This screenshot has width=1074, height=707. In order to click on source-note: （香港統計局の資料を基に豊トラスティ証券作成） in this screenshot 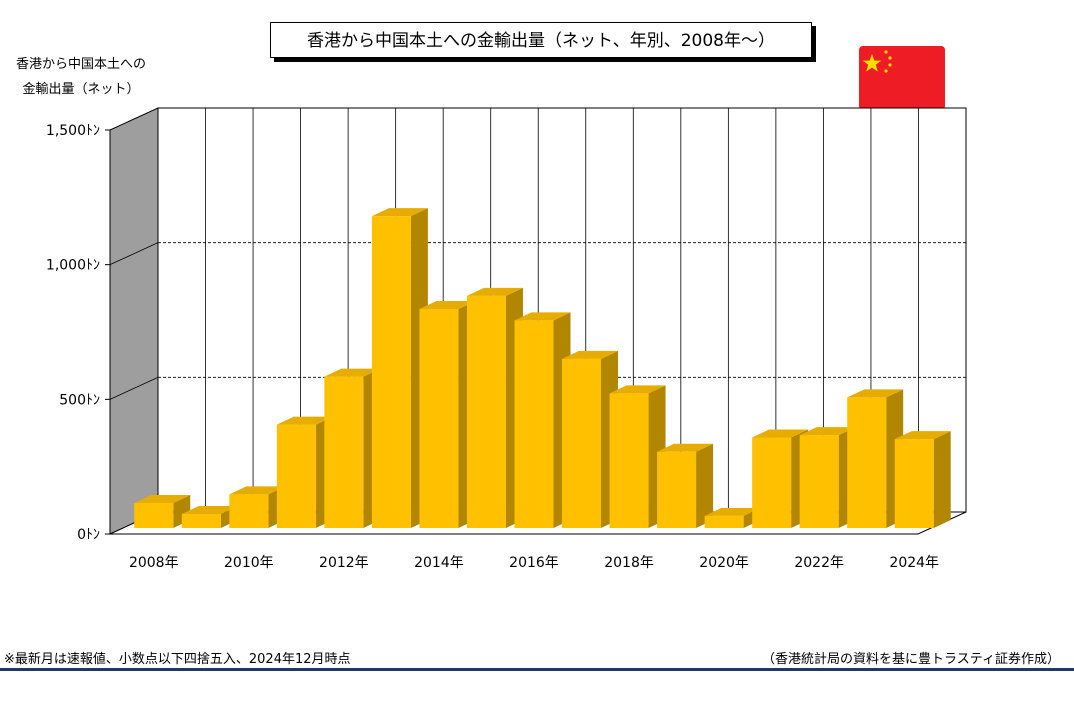, I will do `click(911, 659)`.